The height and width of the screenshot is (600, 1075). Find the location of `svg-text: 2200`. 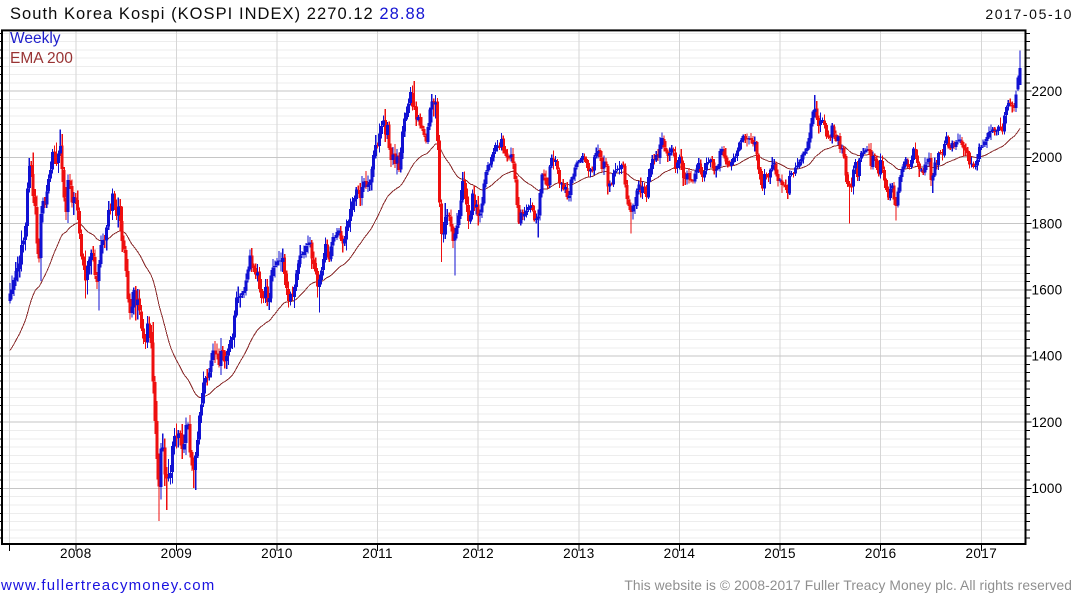

svg-text: 2200 is located at coordinates (1047, 91).